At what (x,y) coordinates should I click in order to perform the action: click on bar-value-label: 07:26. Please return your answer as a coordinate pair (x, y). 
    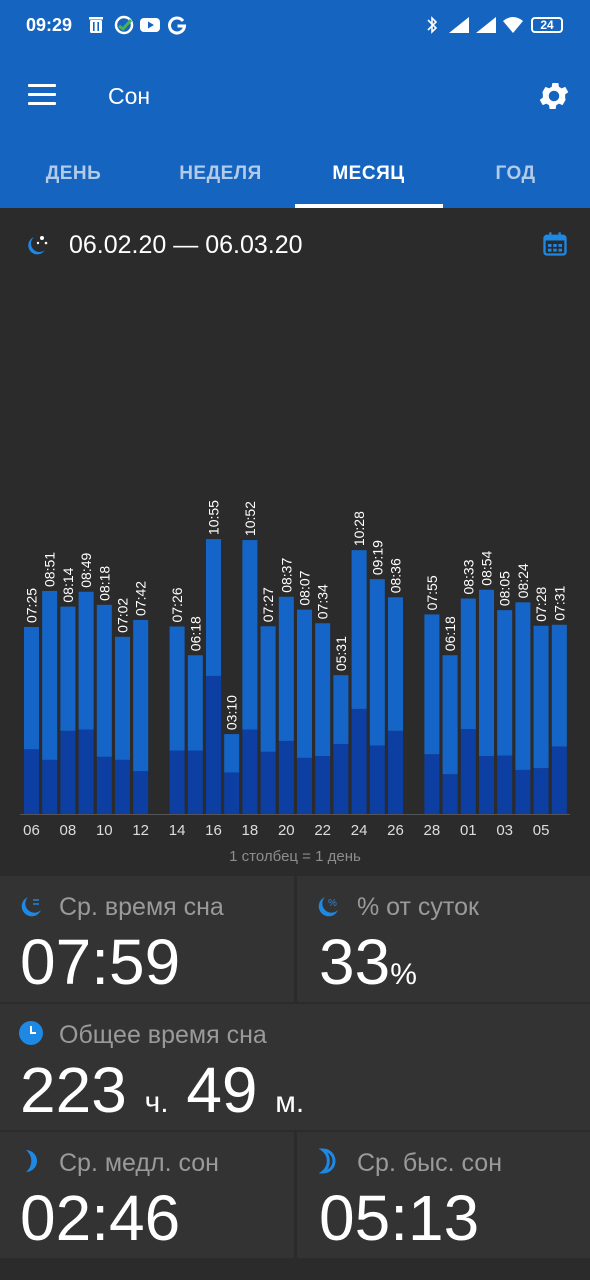
    Looking at the image, I should click on (177, 604).